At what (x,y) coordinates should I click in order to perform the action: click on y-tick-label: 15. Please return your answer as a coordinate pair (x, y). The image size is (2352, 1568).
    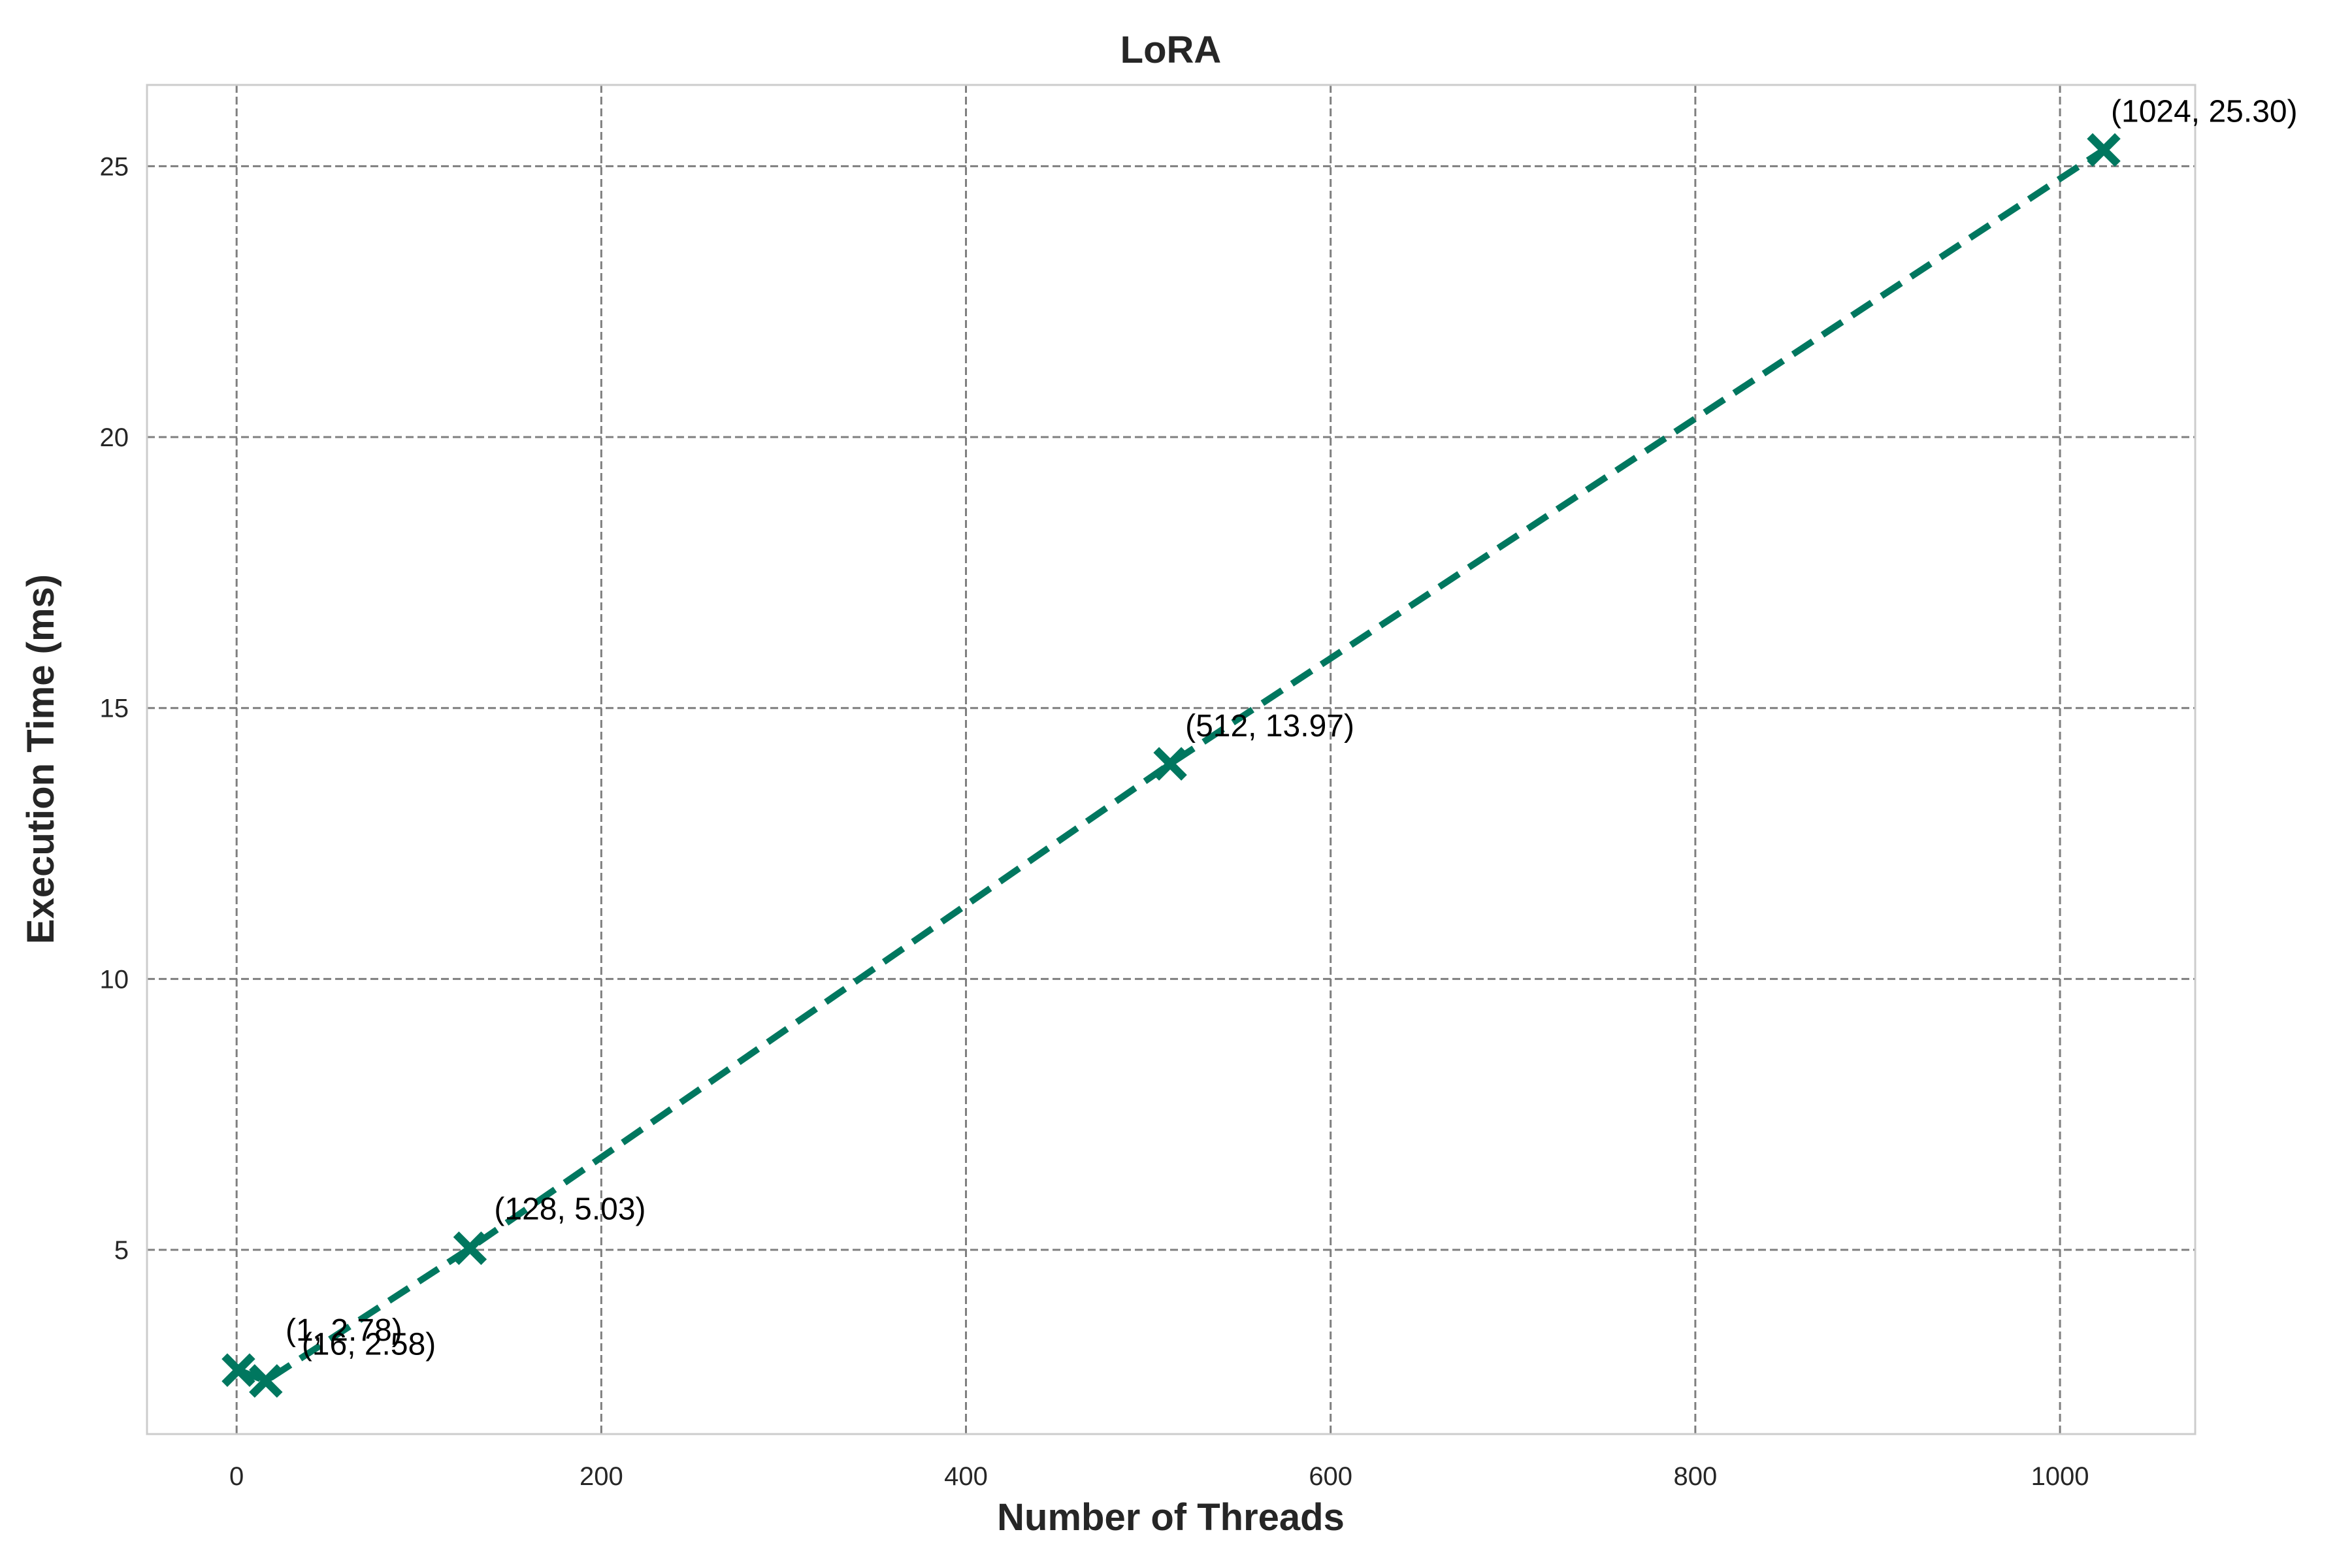
    Looking at the image, I should click on (114, 708).